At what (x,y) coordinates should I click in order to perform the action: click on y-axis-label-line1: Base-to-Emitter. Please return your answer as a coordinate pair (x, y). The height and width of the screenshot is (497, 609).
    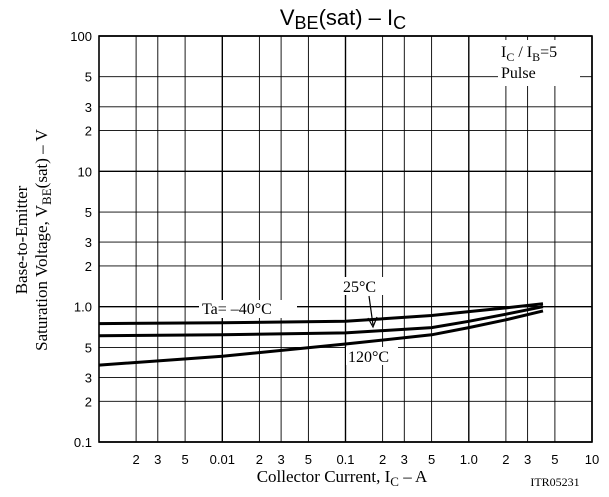
    Looking at the image, I should click on (21, 239).